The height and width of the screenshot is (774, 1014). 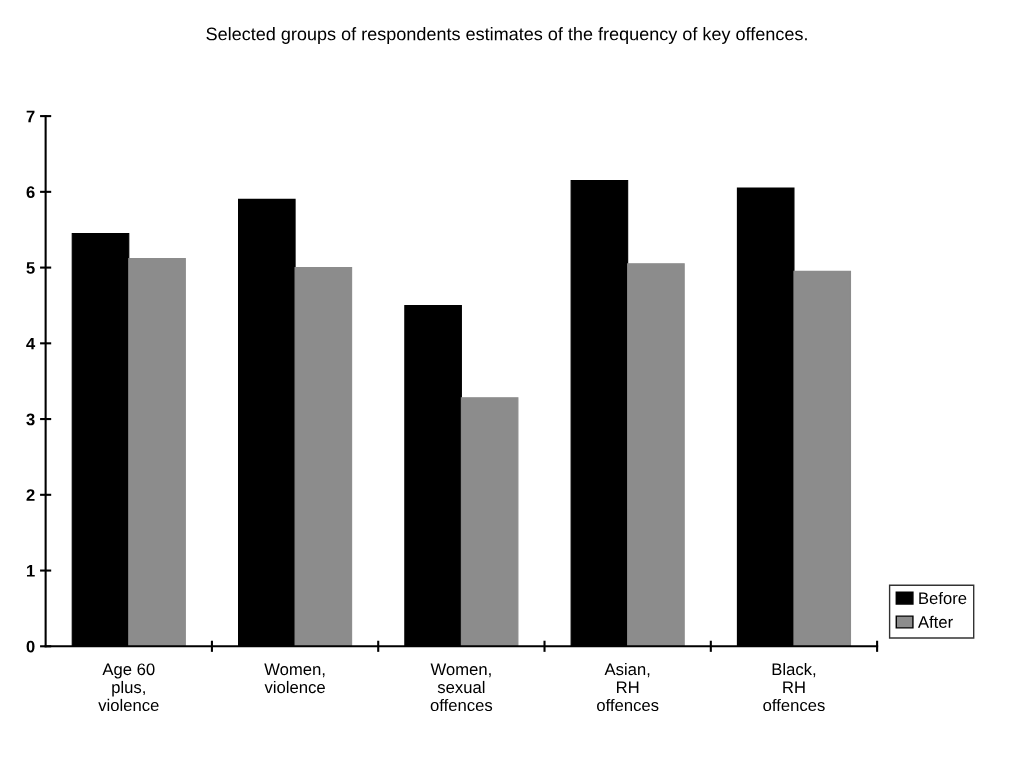 What do you see at coordinates (30, 268) in the screenshot?
I see `y-tick-label: 5` at bounding box center [30, 268].